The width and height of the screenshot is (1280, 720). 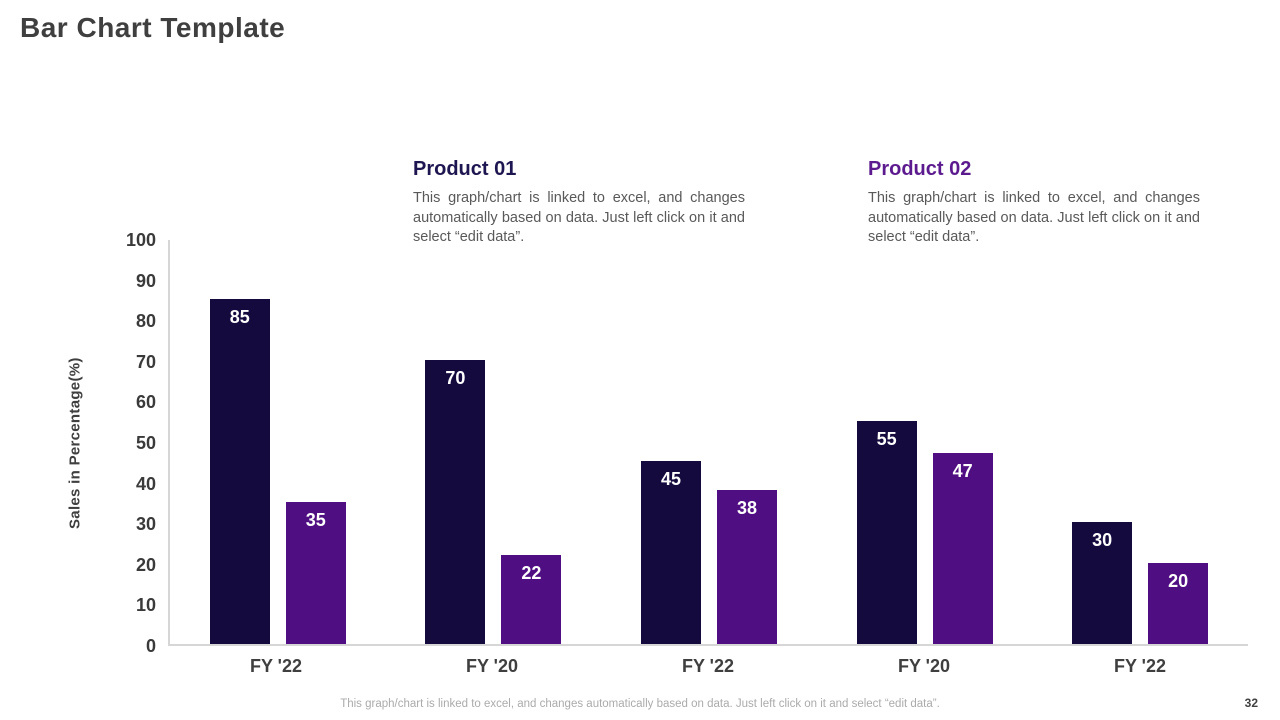 I want to click on bar-product-01: 85, so click(x=239, y=471).